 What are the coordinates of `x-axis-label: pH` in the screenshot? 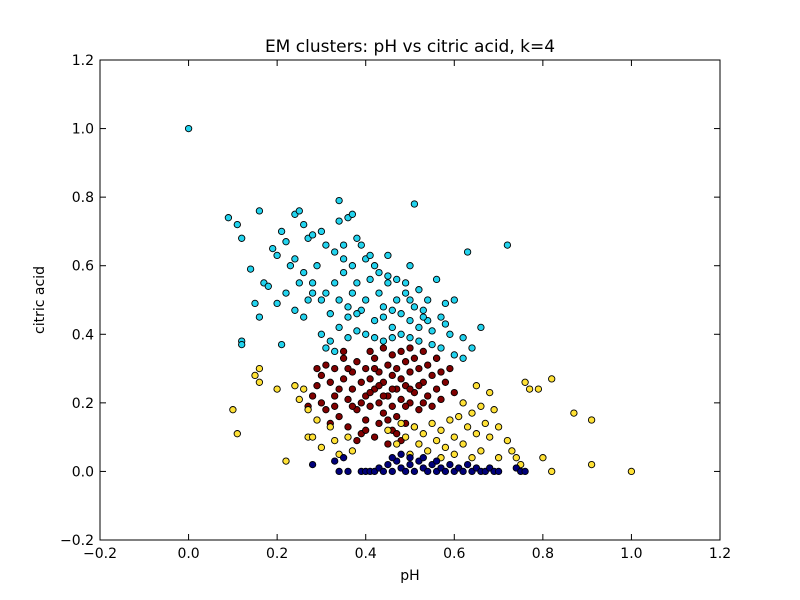 It's located at (409, 576).